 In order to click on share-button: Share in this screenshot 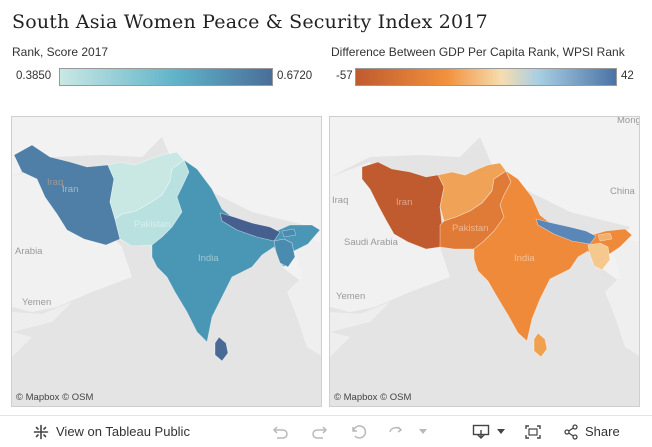, I will do `click(591, 431)`.